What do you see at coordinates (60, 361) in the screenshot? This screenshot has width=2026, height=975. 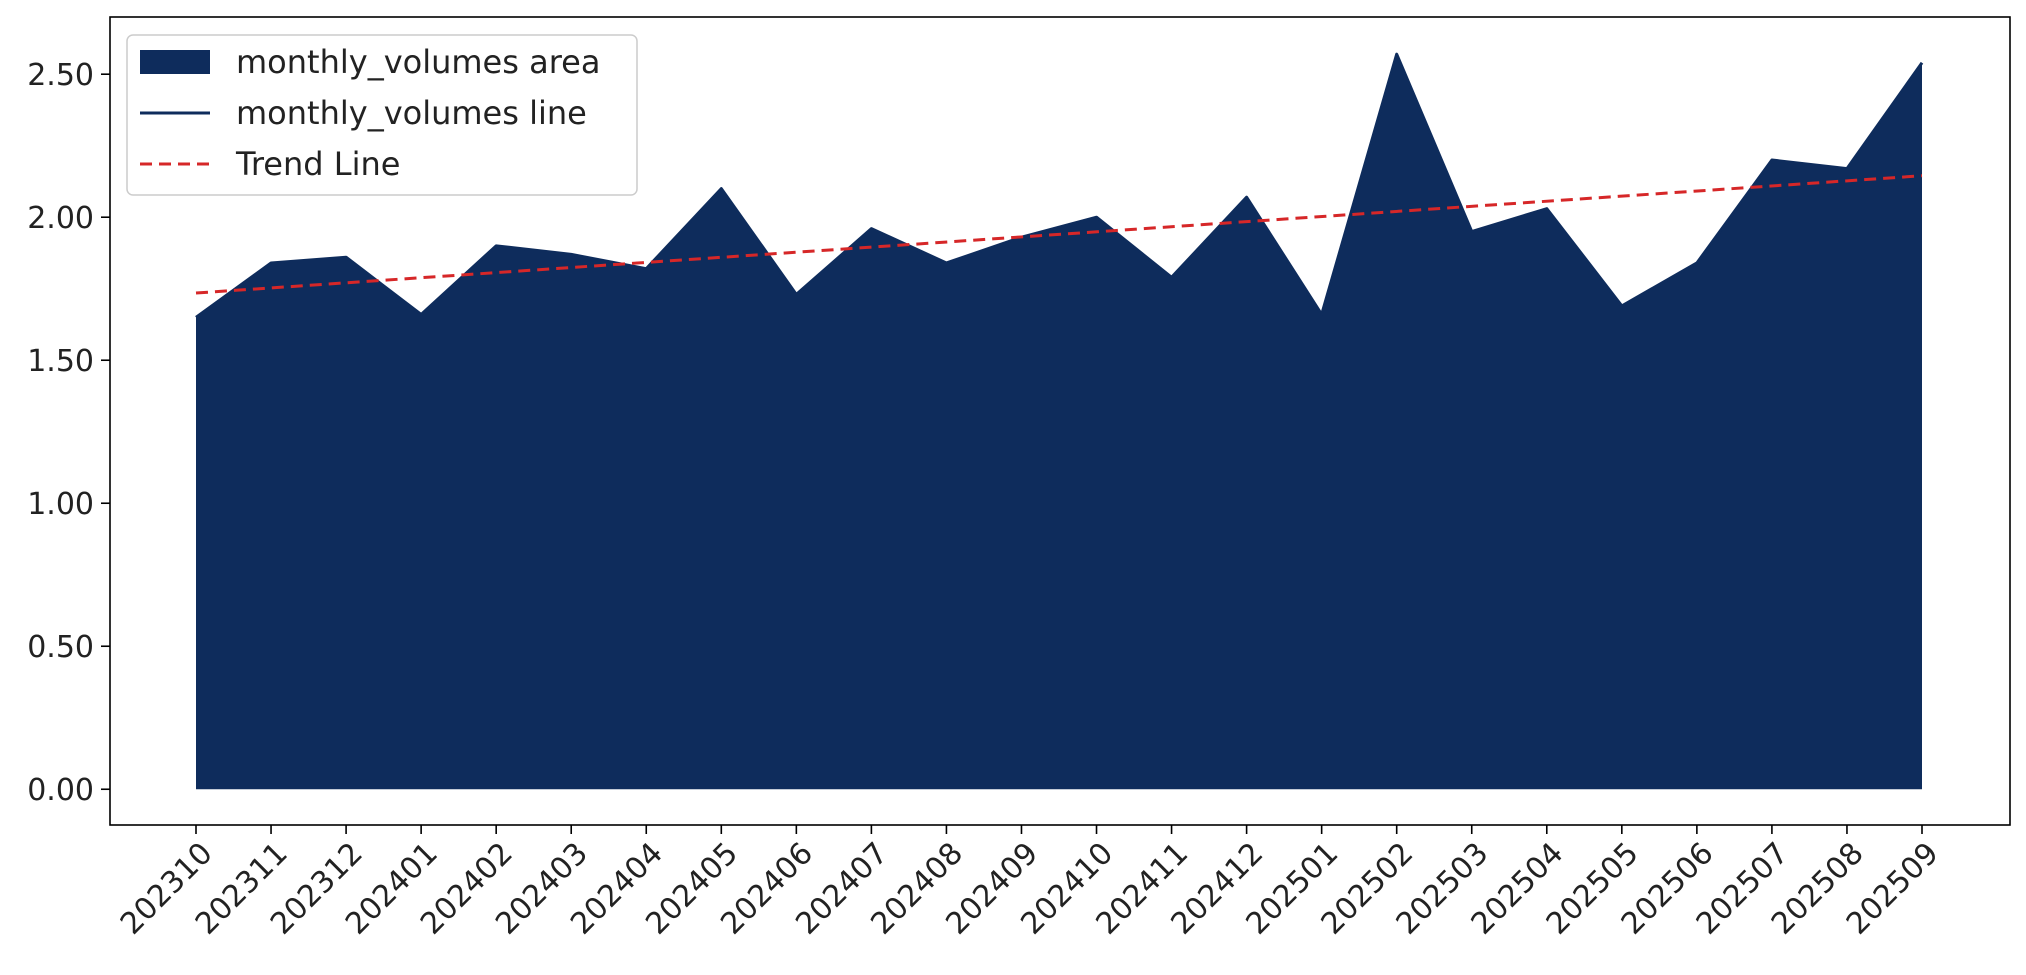 I see `y-tick-label: 1.50` at bounding box center [60, 361].